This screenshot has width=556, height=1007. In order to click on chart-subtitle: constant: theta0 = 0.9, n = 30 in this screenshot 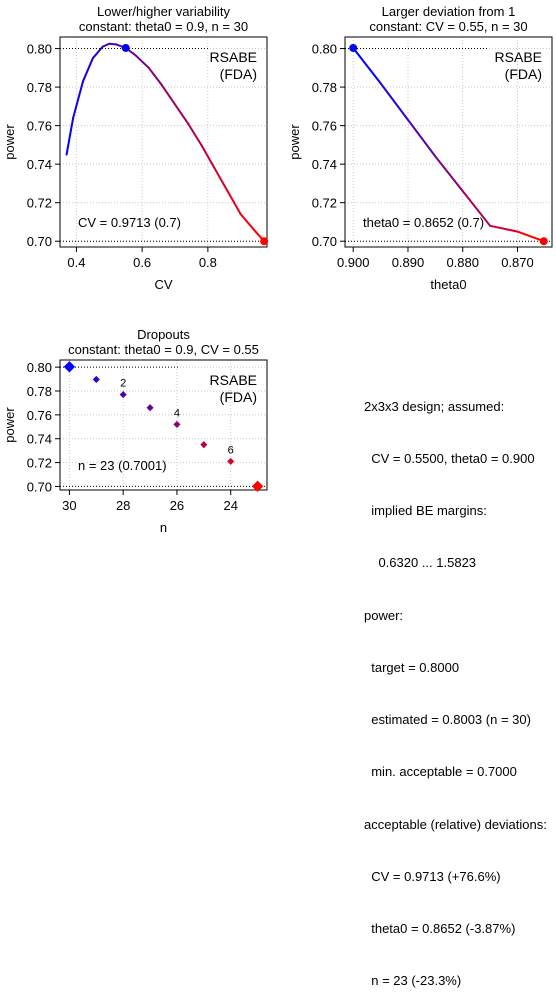, I will do `click(163, 26)`.